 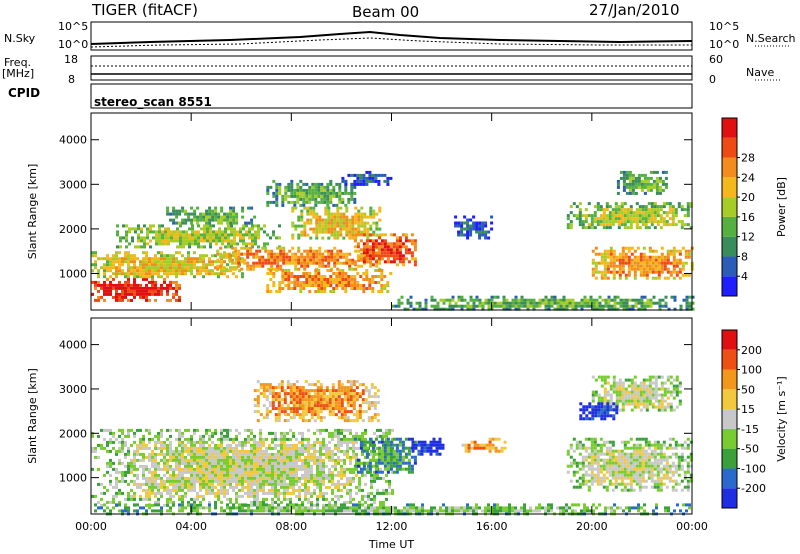 I want to click on velocity-ytick-label-2: 3000, so click(x=73, y=389).